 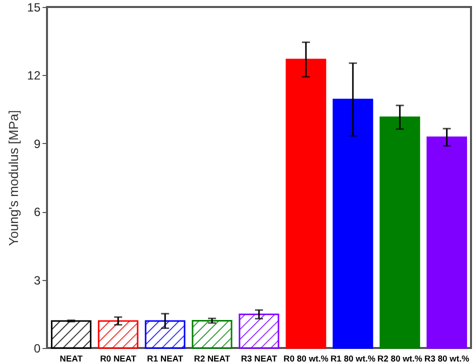 I want to click on x-tick-label: R2 NEAT, so click(x=212, y=359).